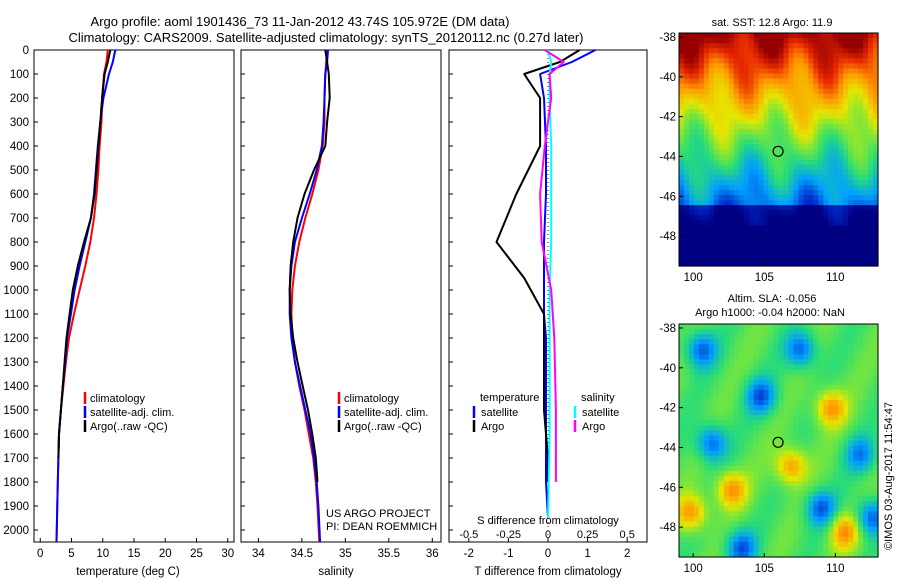  I want to click on lat-tick-label: -46, so click(667, 197).